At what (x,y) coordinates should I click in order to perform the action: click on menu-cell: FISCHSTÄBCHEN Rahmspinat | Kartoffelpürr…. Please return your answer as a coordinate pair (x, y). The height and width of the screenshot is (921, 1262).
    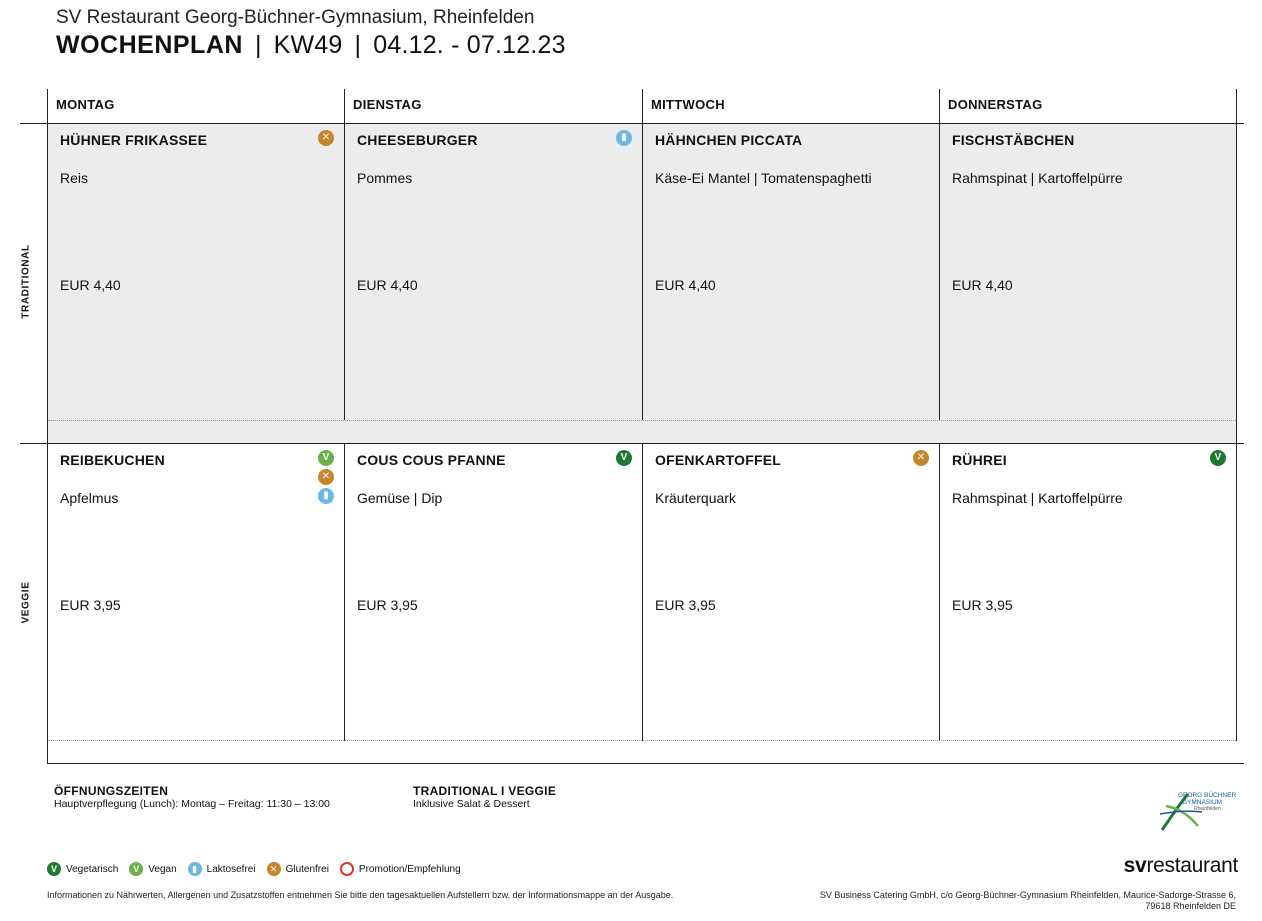
    Looking at the image, I should click on (1088, 272).